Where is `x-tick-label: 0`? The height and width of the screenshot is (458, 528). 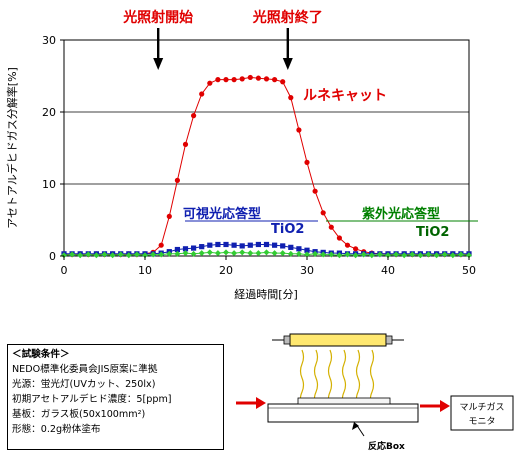 x-tick-label: 0 is located at coordinates (64, 270).